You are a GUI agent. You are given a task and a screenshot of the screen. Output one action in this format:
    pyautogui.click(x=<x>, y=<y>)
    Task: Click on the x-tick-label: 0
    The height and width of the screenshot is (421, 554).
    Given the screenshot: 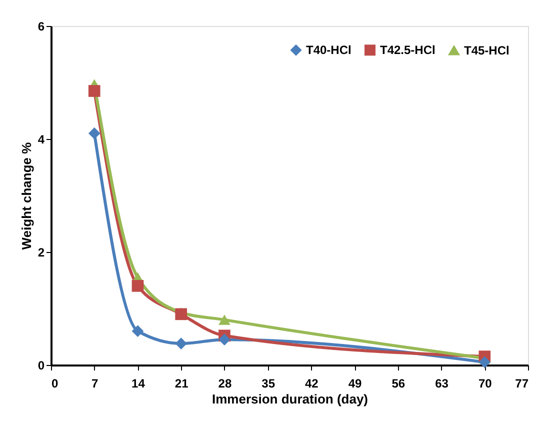 What is the action you would take?
    pyautogui.click(x=55, y=383)
    